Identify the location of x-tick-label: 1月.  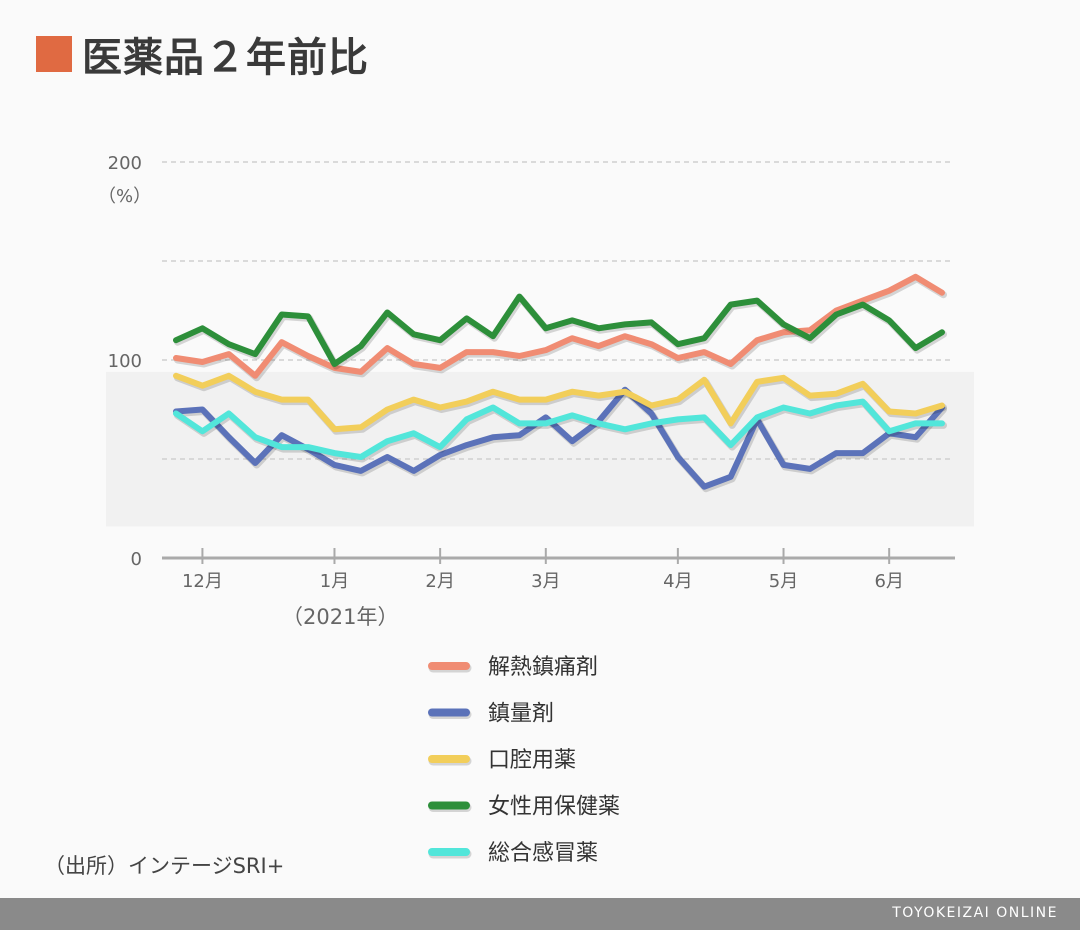
(334, 581).